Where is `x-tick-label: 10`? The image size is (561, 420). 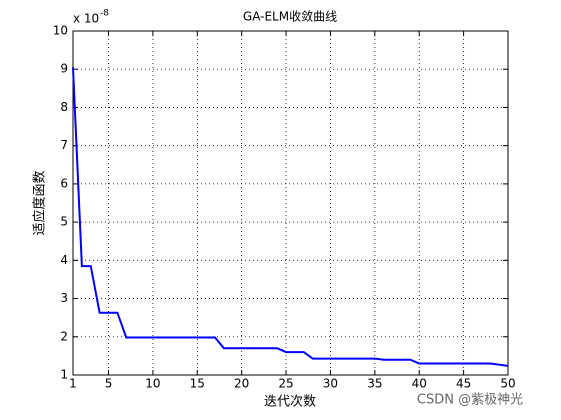
x-tick-label: 10 is located at coordinates (152, 384).